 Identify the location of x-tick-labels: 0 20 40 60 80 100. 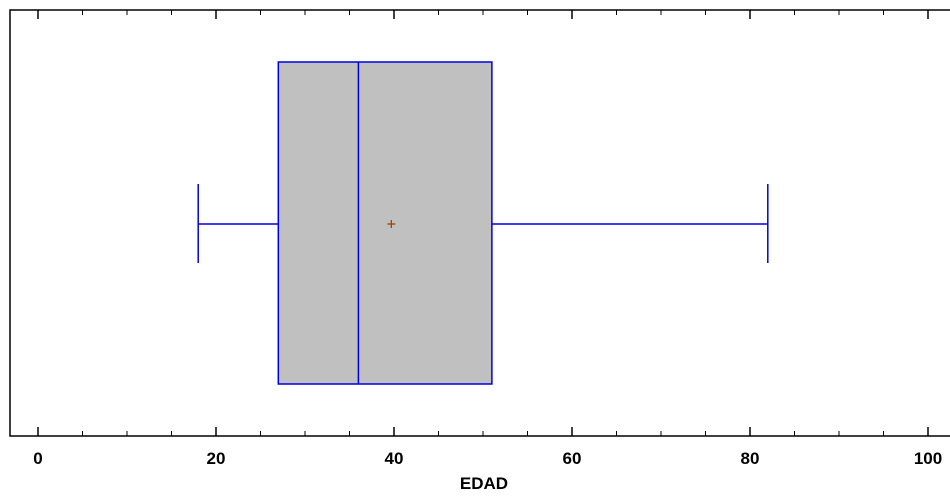
(487, 458).